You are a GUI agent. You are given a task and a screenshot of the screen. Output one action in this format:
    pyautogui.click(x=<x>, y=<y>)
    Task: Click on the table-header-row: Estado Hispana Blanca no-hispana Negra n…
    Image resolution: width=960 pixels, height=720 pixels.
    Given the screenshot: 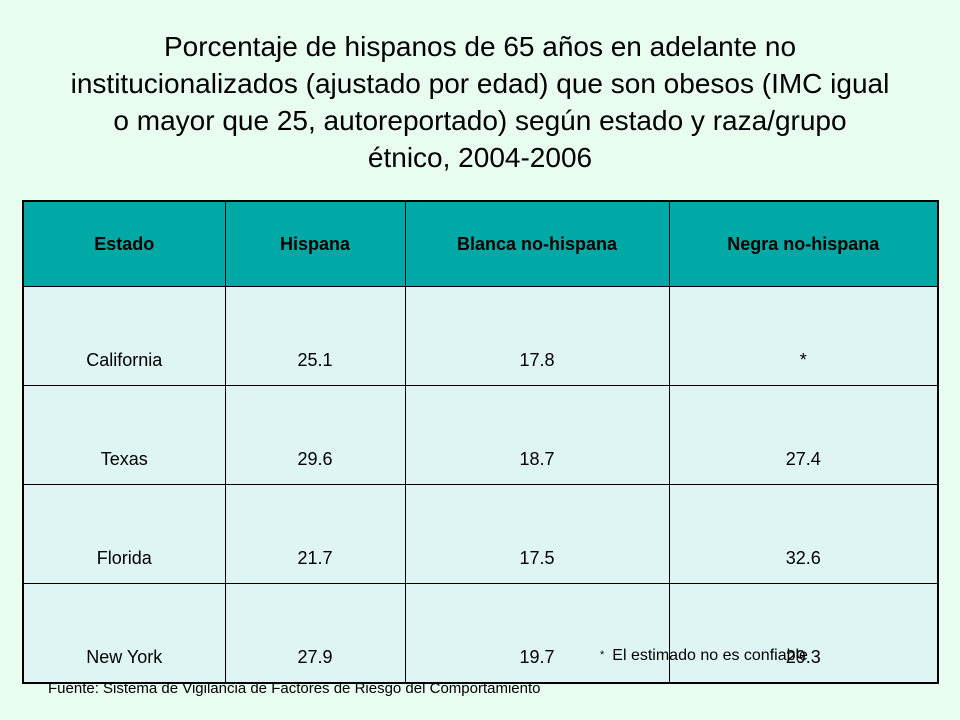 What is the action you would take?
    pyautogui.click(x=480, y=243)
    